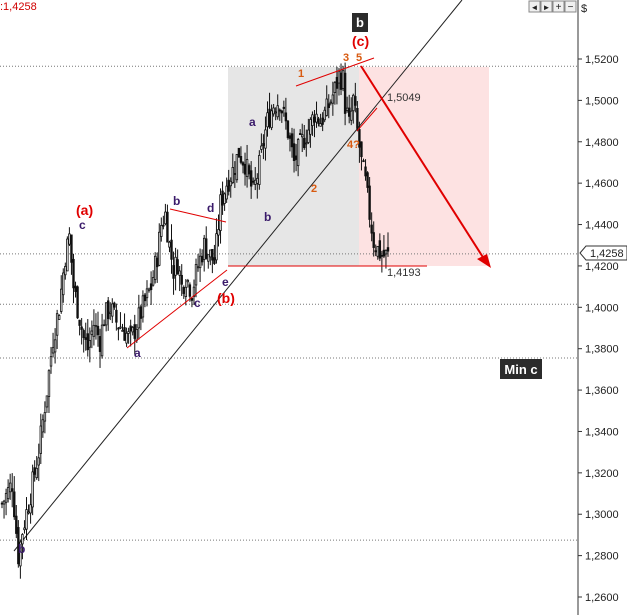 Image resolution: width=627 pixels, height=615 pixels. What do you see at coordinates (210, 208) in the screenshot?
I see `wave-label-d: d` at bounding box center [210, 208].